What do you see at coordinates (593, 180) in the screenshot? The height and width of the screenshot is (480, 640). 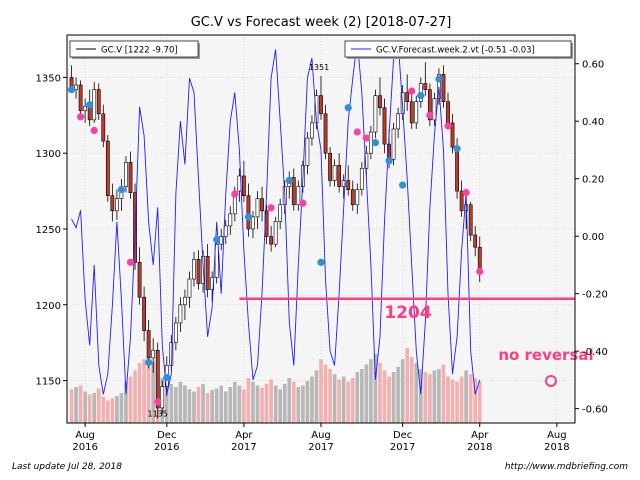 I see `right-axis-tick-label: 0.20` at bounding box center [593, 180].